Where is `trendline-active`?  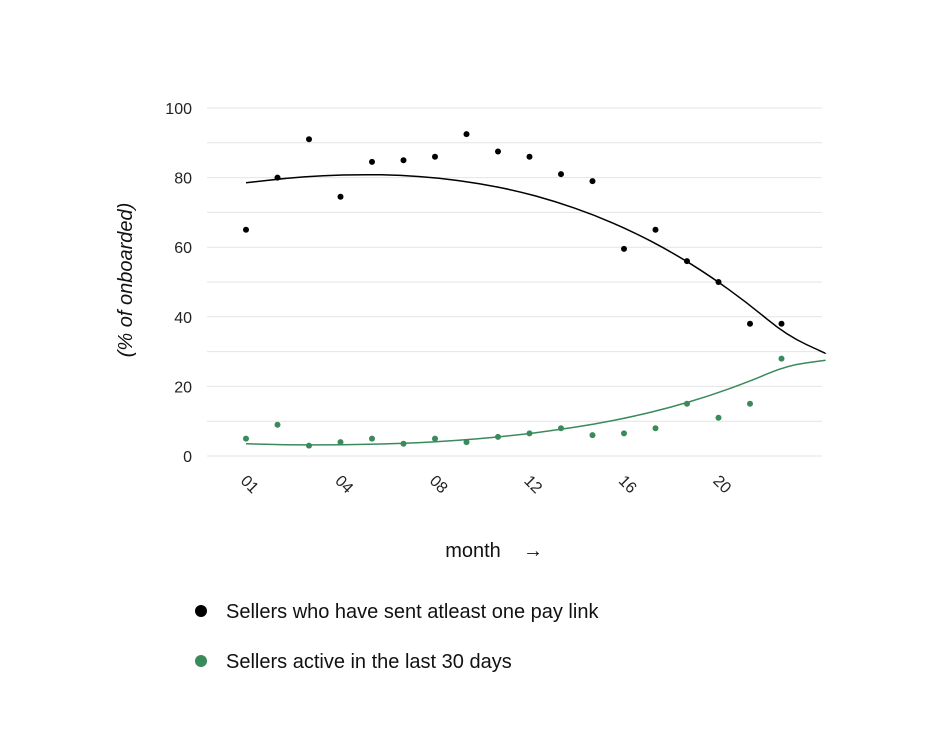 trendline-active is located at coordinates (535, 402).